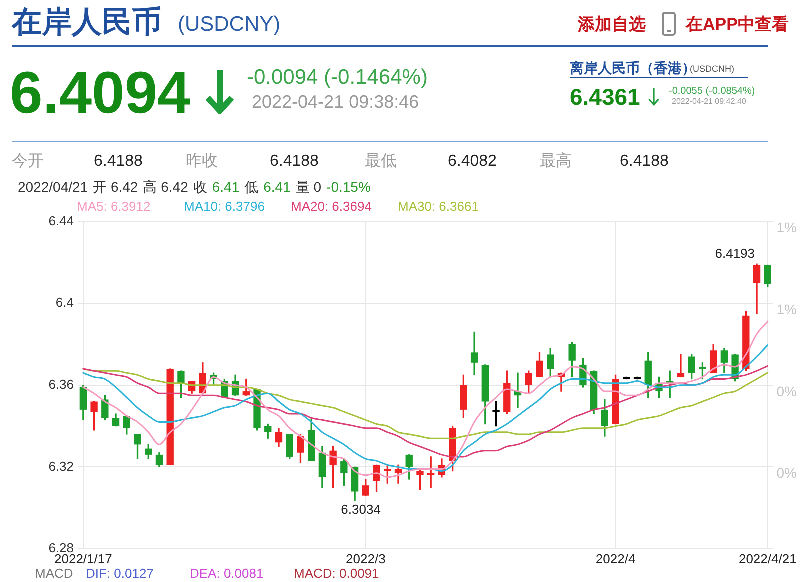 Image resolution: width=800 pixels, height=582 pixels. I want to click on text: 6.4094, so click(100, 93).